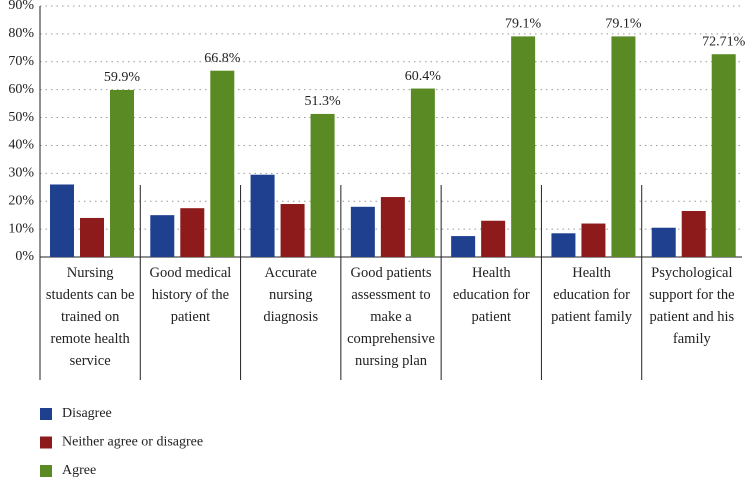 This screenshot has width=750, height=482. What do you see at coordinates (724, 41) in the screenshot?
I see `value-label: 72.71%` at bounding box center [724, 41].